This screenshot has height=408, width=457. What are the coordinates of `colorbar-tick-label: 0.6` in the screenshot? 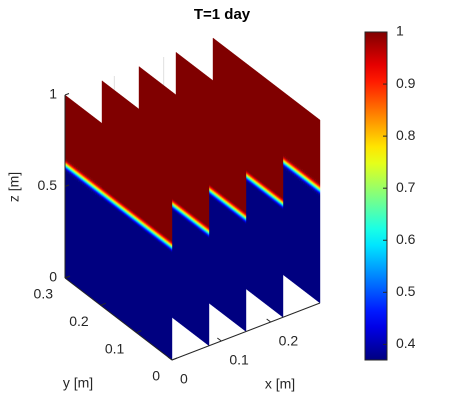 It's located at (406, 239).